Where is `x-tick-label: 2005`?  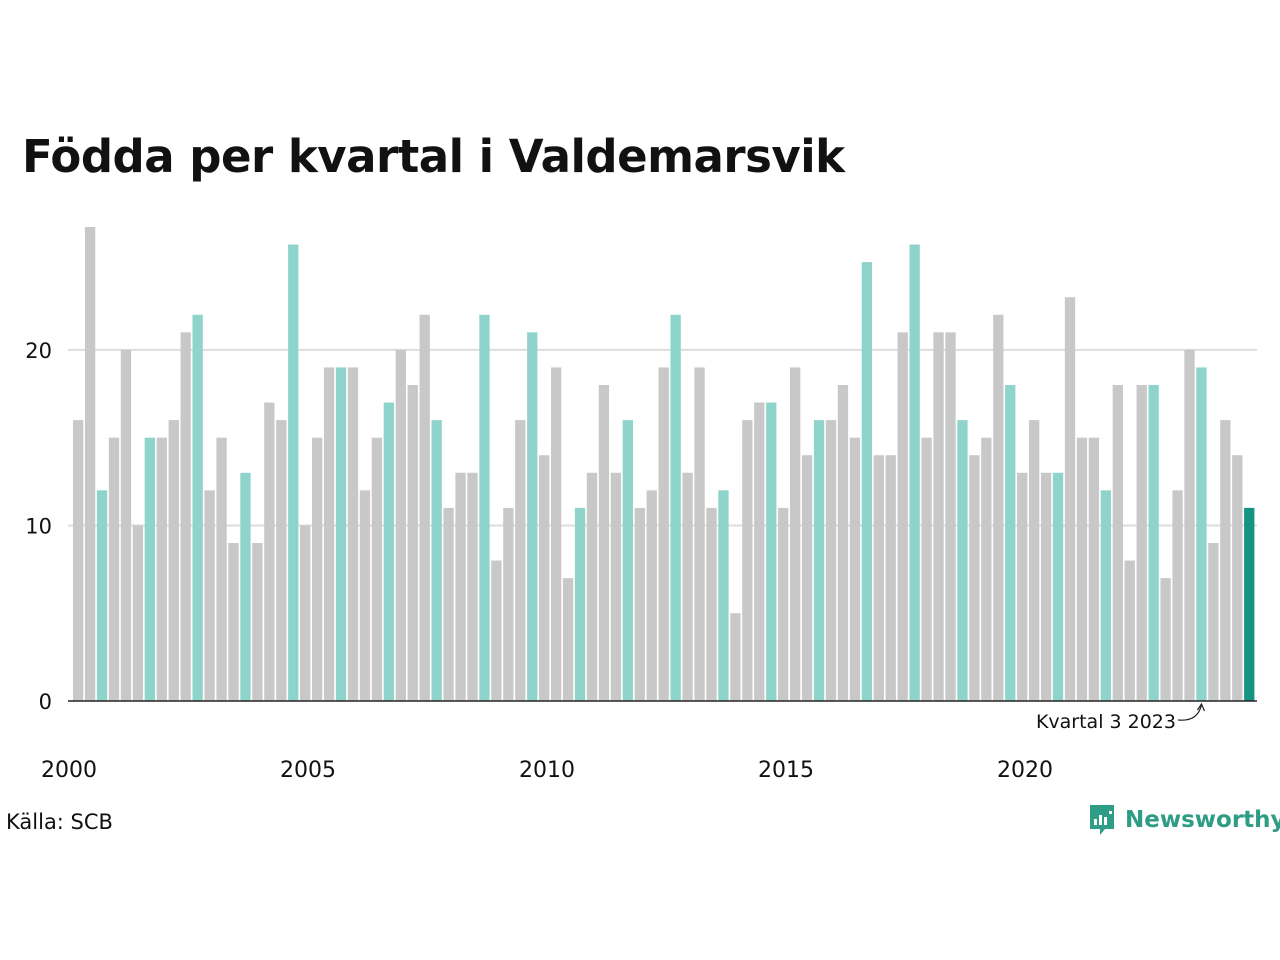
x-tick-label: 2005 is located at coordinates (308, 770).